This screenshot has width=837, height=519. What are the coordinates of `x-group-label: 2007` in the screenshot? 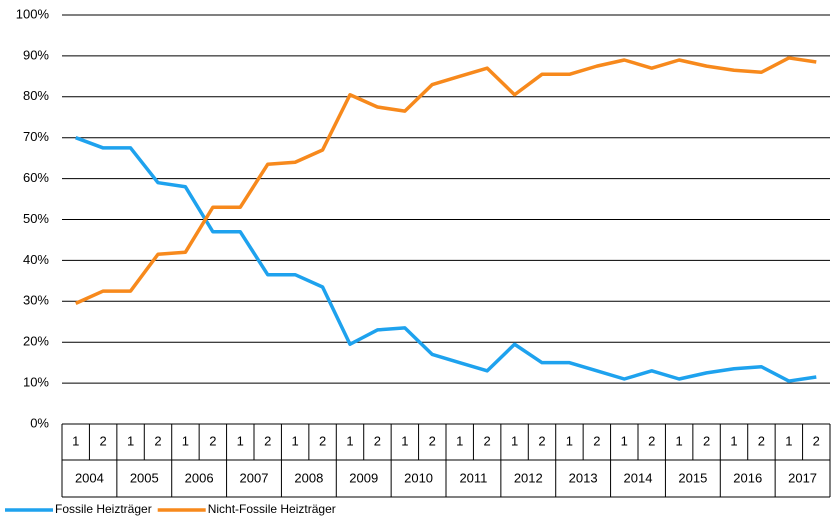 It's located at (254, 477).